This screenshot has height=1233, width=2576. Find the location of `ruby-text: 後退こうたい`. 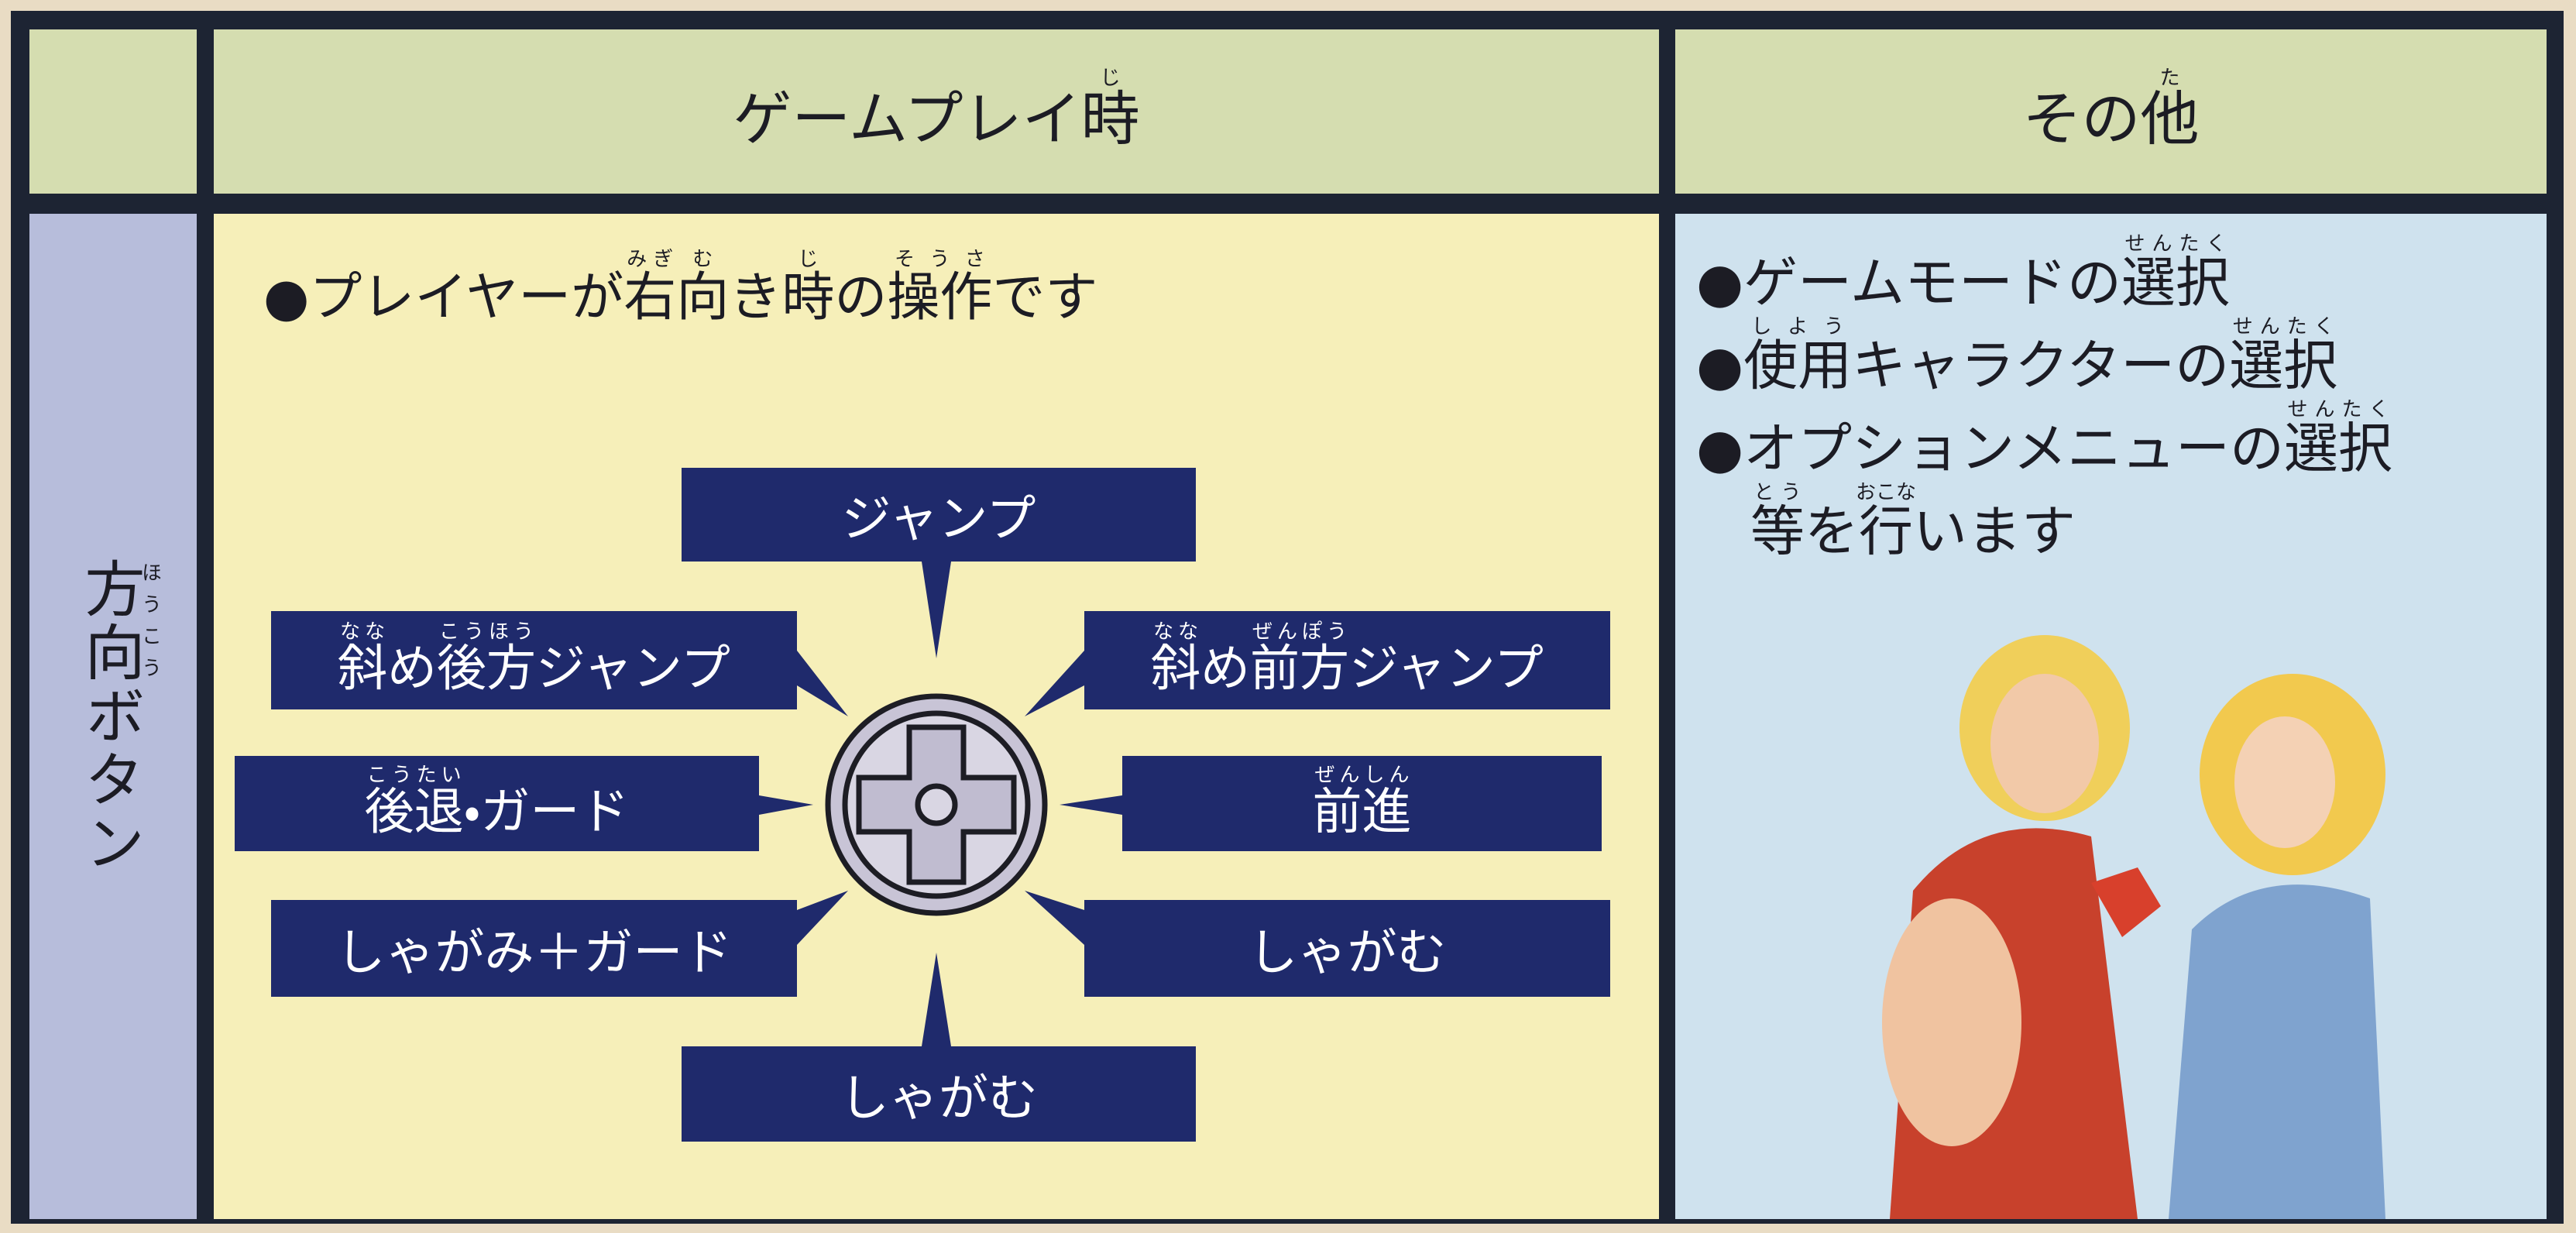

ruby-text: 後退こうたい is located at coordinates (414, 803).